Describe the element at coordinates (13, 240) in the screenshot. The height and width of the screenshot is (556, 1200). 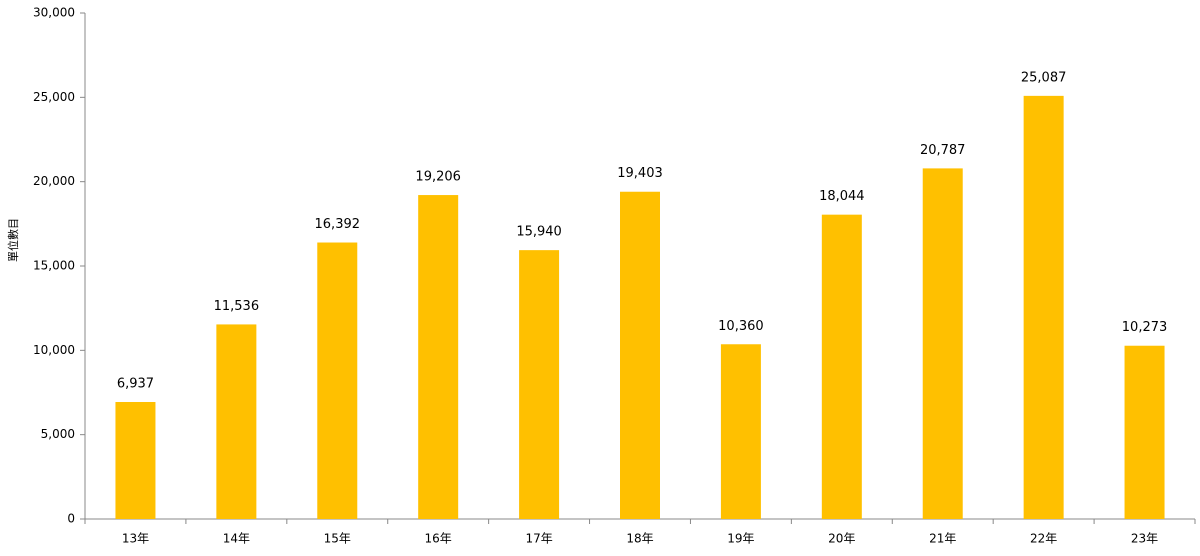
I see `y-axis-label: 單位數目` at that location.